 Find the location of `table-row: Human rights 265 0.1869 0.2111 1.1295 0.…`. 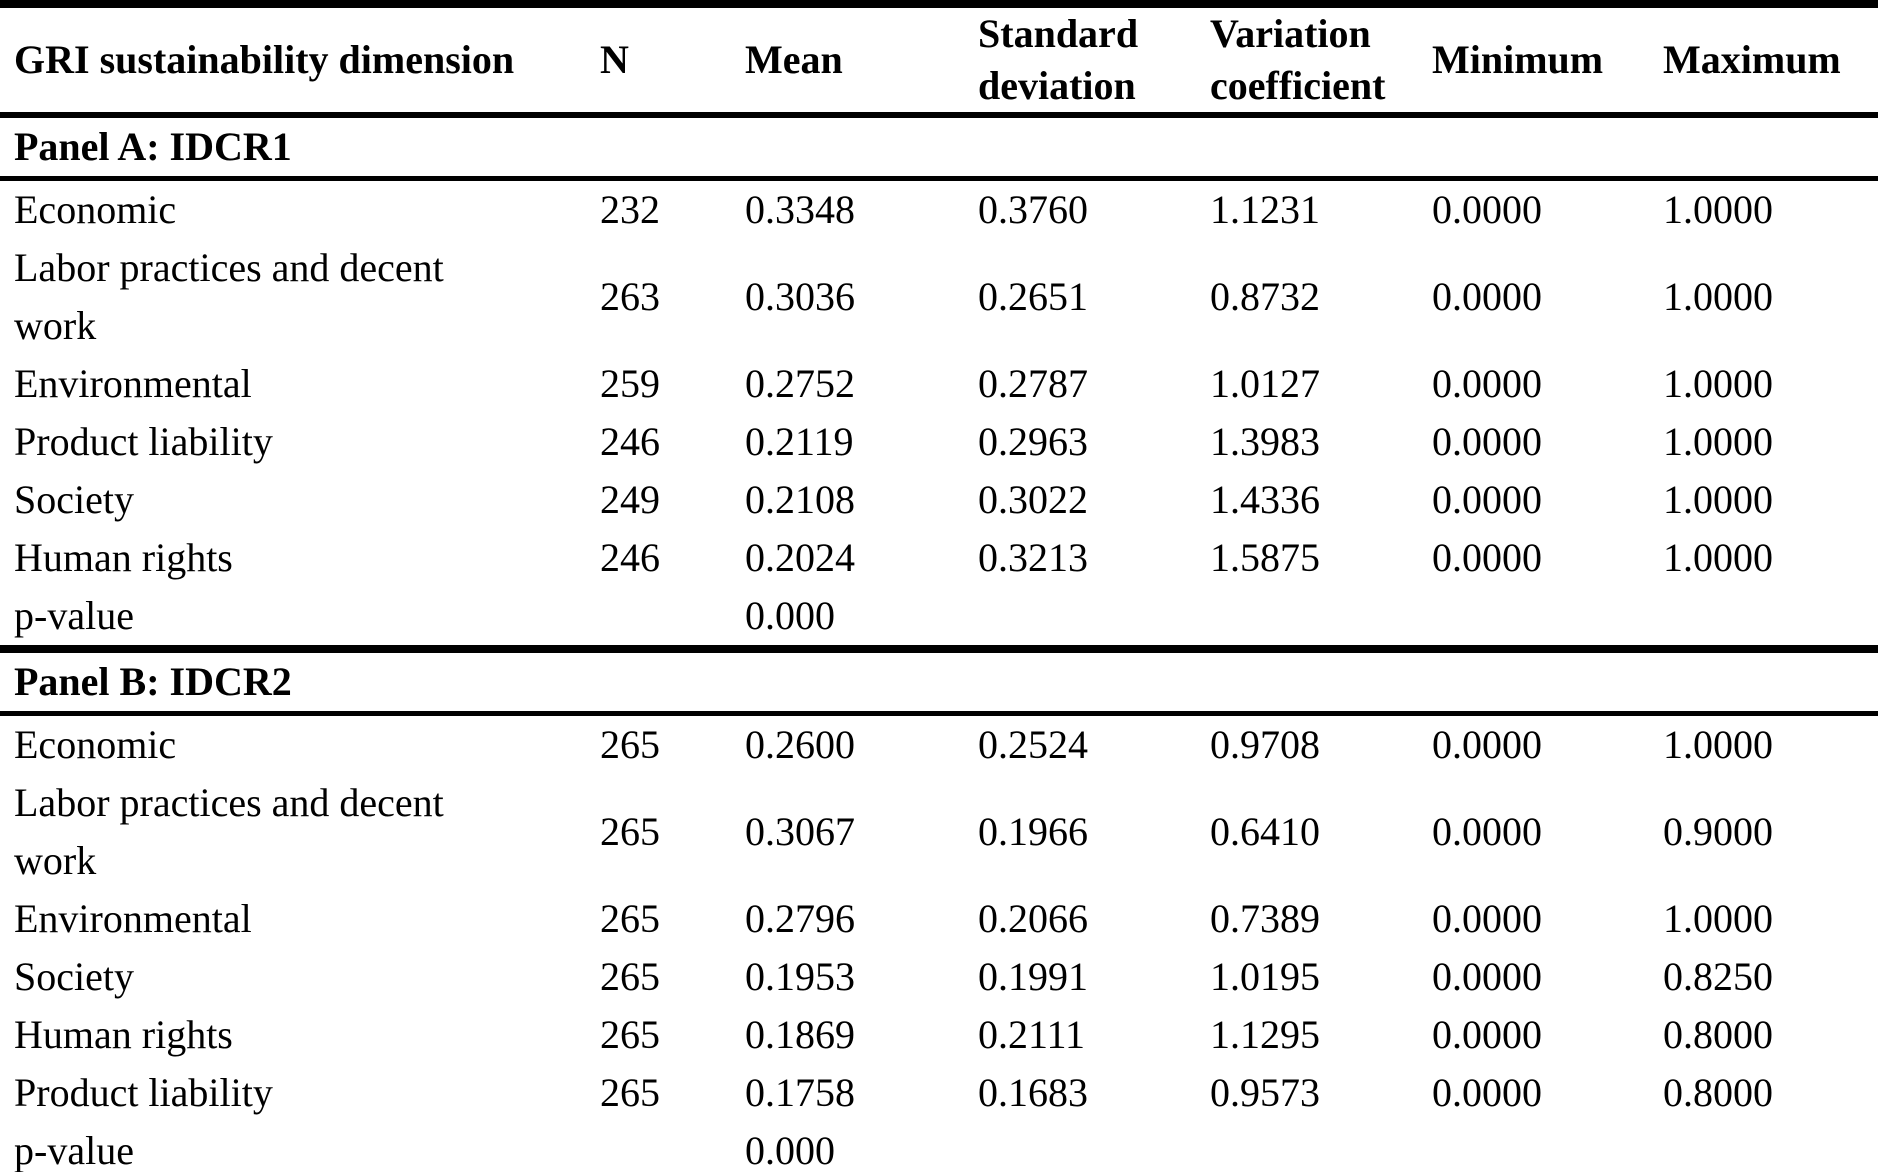

table-row: Human rights 265 0.1869 0.2111 1.1295 0.… is located at coordinates (939, 1035).